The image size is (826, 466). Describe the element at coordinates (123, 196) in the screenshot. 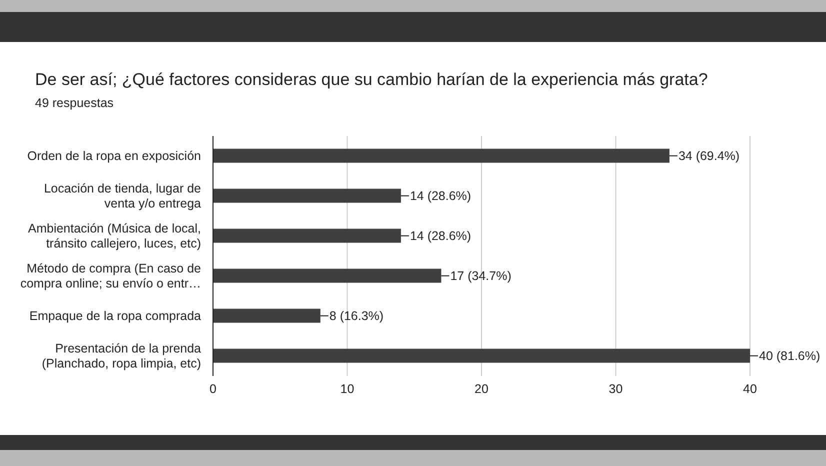

I see `y-tick-label: Locación de tienda, lugar de venta y/o entrega` at that location.